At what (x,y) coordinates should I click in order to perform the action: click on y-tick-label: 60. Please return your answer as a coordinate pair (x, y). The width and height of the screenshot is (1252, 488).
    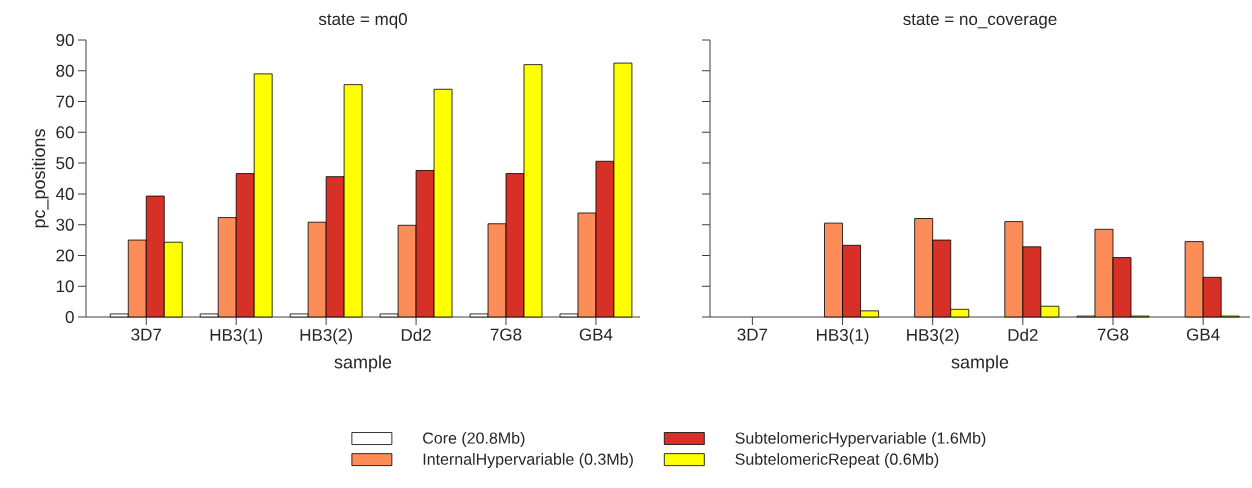
    Looking at the image, I should click on (65, 132).